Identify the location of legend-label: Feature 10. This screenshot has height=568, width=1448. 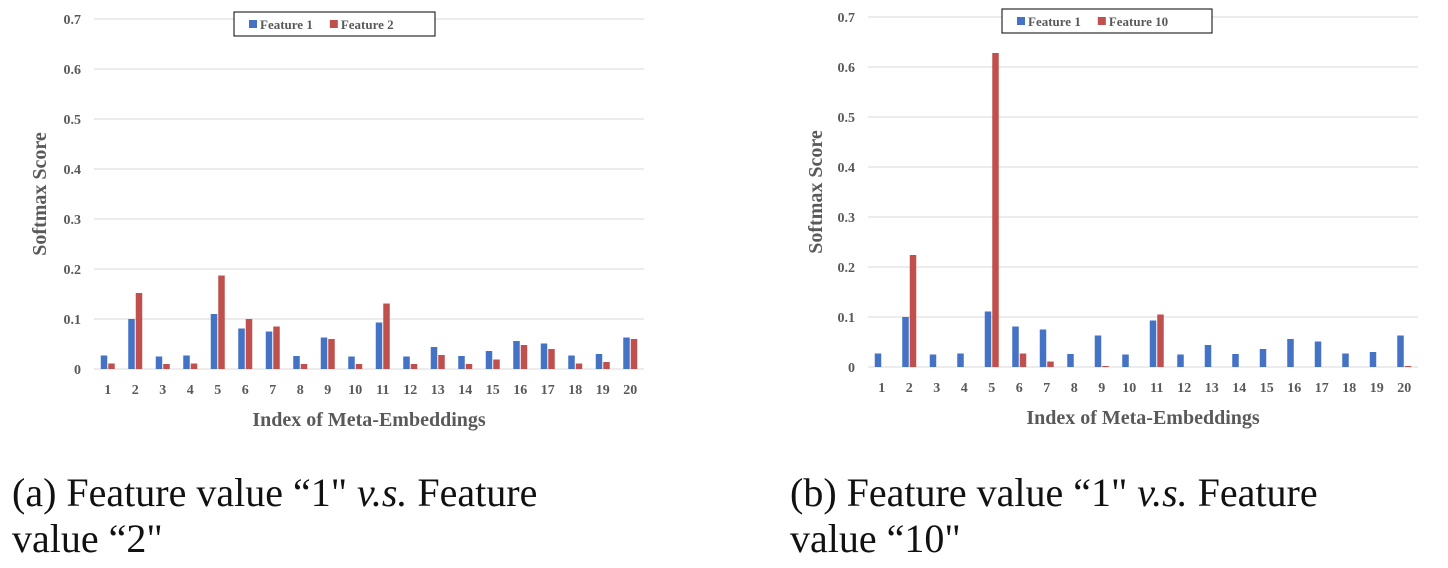
(1138, 21).